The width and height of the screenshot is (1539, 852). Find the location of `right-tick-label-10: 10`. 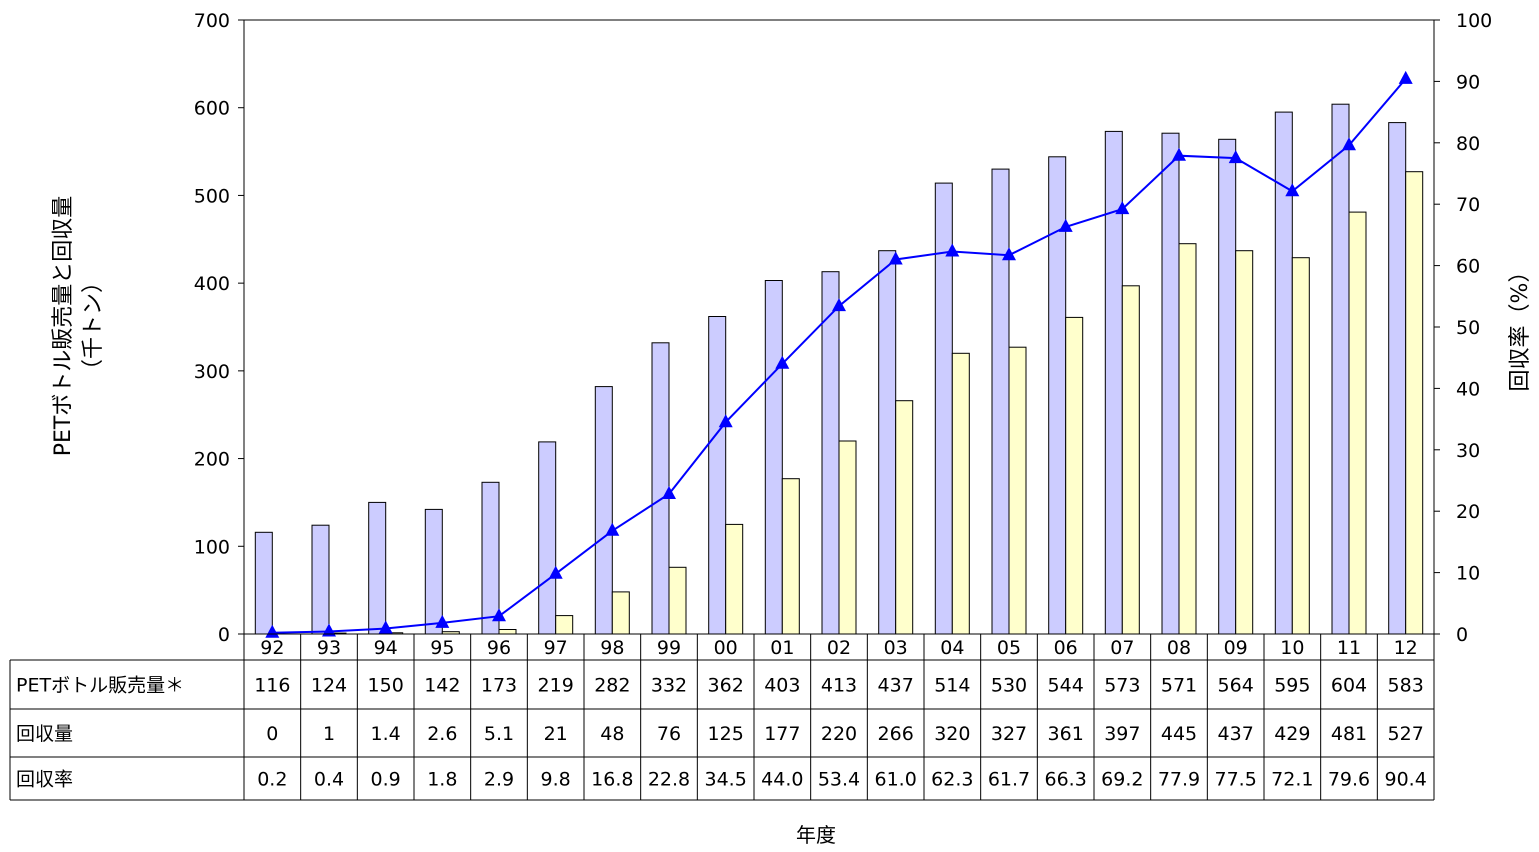

right-tick-label-10: 10 is located at coordinates (1468, 574).